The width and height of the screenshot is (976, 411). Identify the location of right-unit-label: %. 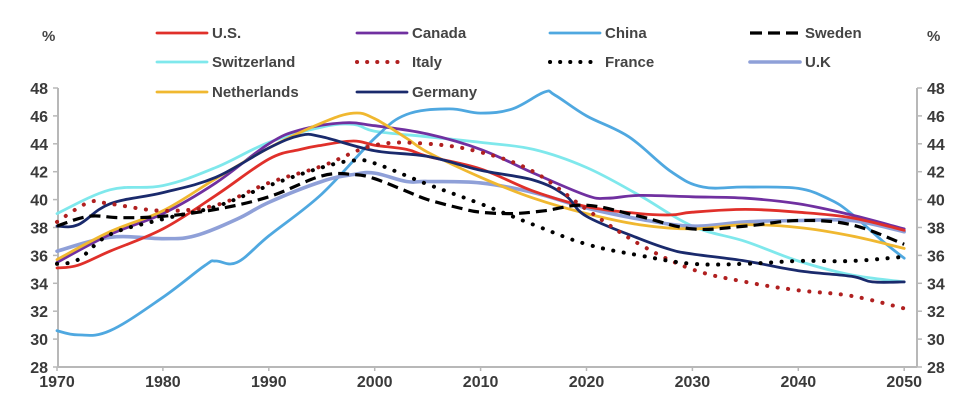
(933, 36).